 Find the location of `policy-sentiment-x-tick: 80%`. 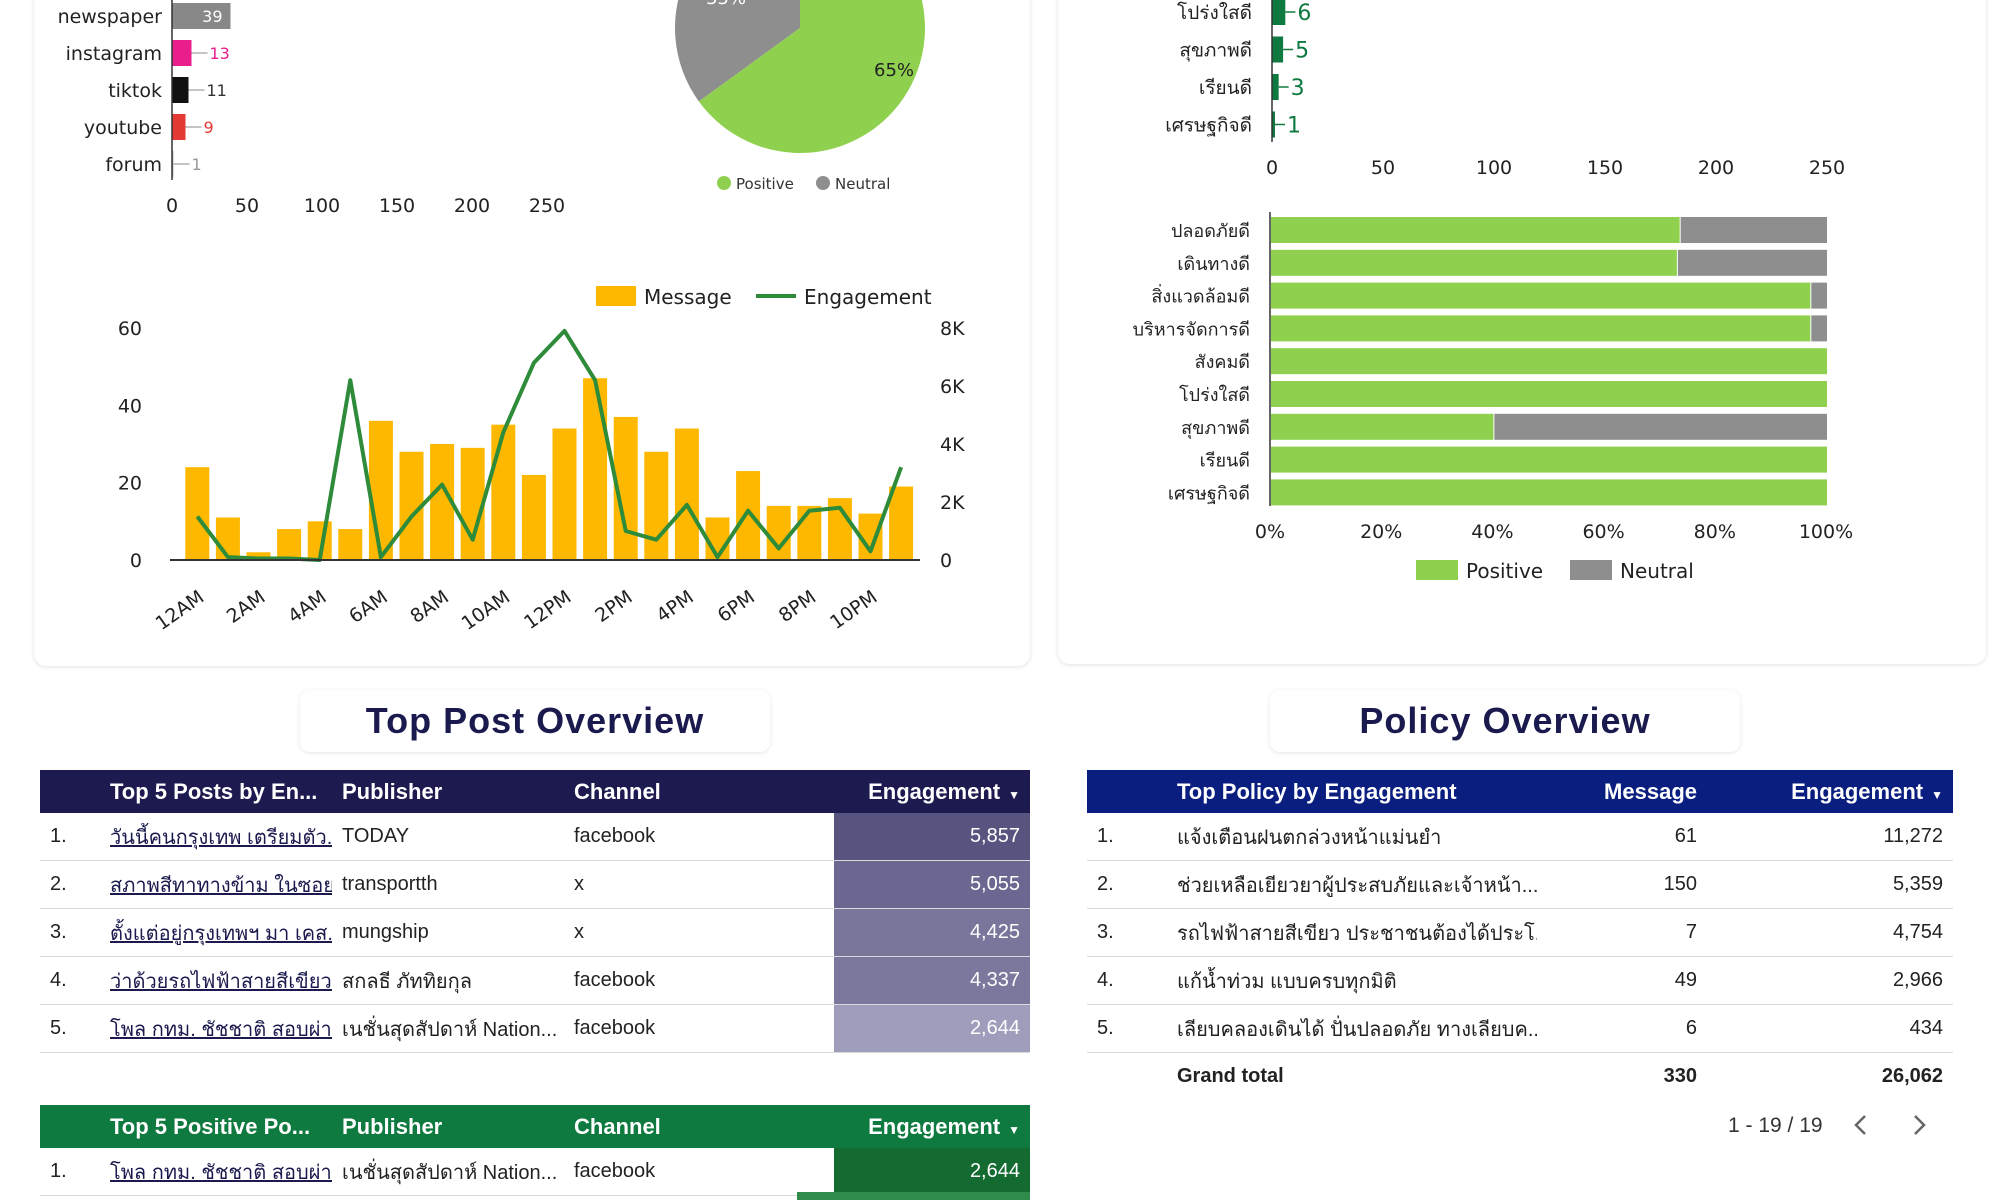

policy-sentiment-x-tick: 80% is located at coordinates (1715, 532).